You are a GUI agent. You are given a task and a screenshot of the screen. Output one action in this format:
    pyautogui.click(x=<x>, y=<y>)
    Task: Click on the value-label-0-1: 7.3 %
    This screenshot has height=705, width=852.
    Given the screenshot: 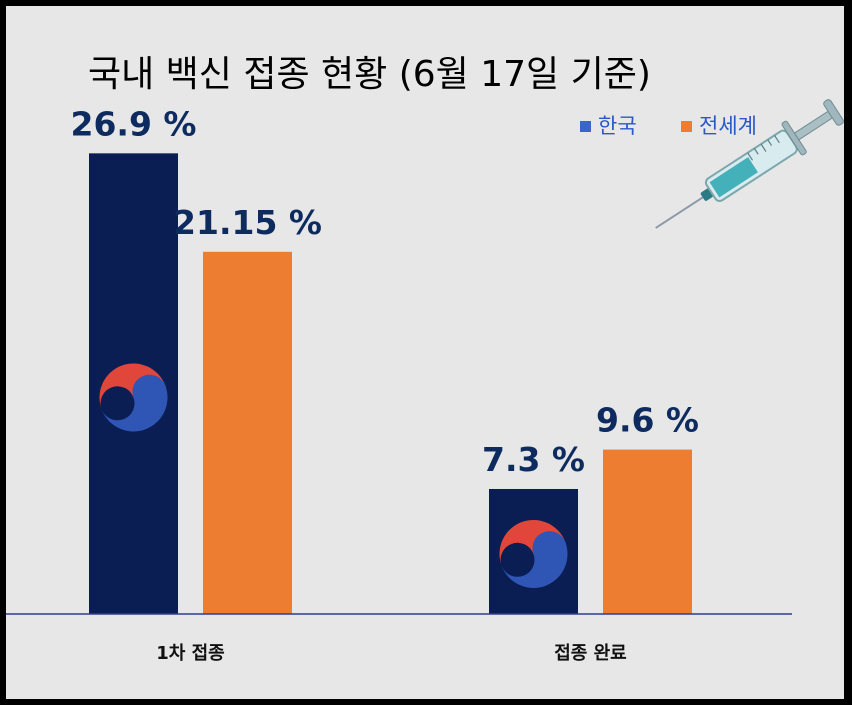 What is the action you would take?
    pyautogui.click(x=533, y=459)
    